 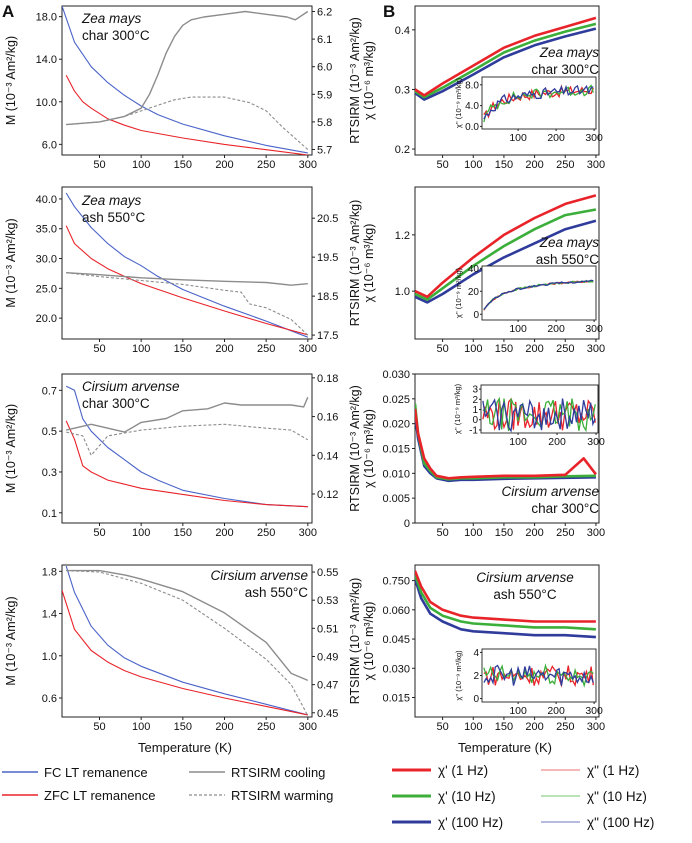 What do you see at coordinates (327, 297) in the screenshot?
I see `chart-a2-y-right-tick-label: 18.5` at bounding box center [327, 297].